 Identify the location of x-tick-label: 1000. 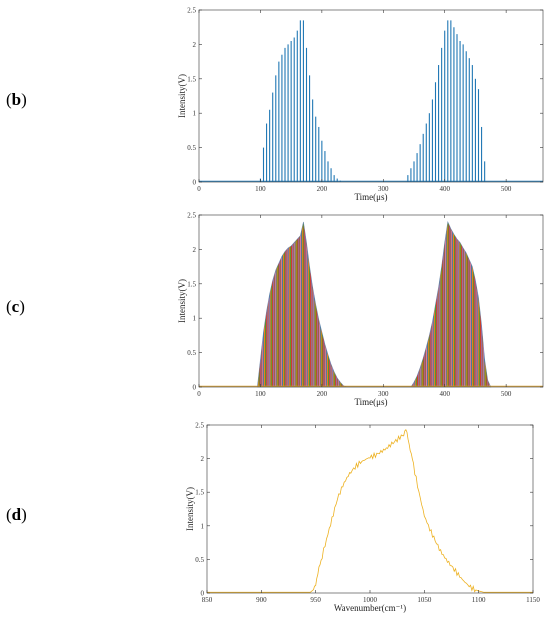
(370, 600).